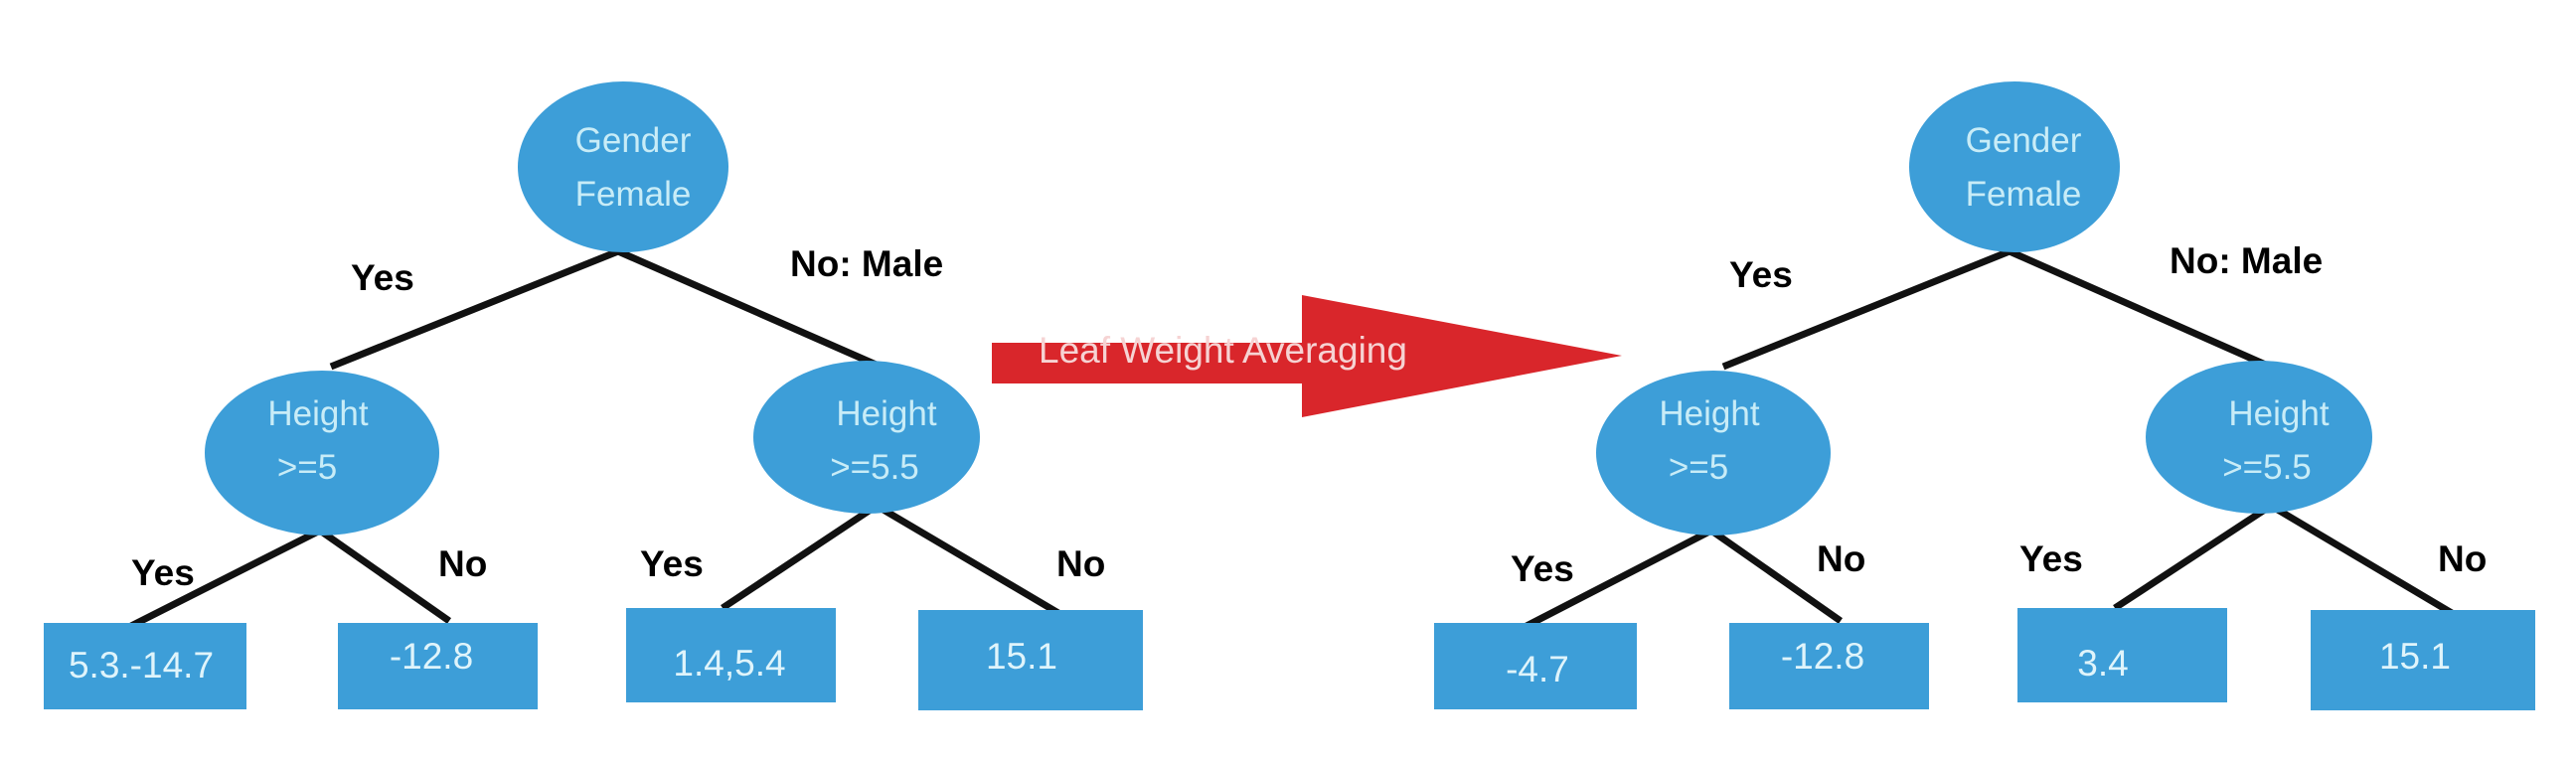 This screenshot has width=2576, height=764. Describe the element at coordinates (1223, 350) in the screenshot. I see `arrow-label: Leaf Weight Averaging` at that location.